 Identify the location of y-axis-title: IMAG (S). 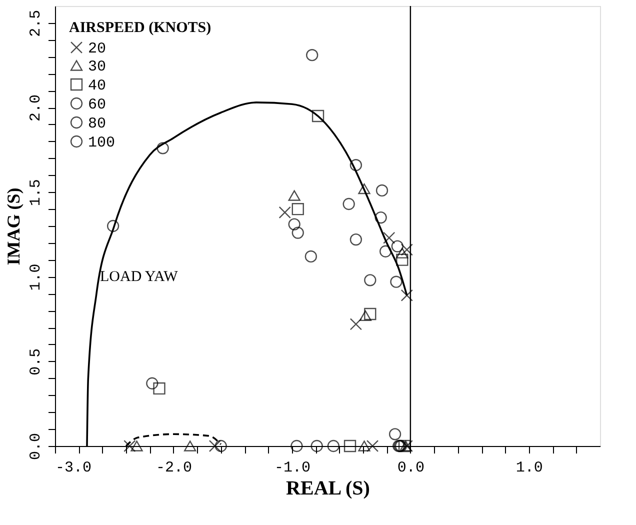
(14, 227).